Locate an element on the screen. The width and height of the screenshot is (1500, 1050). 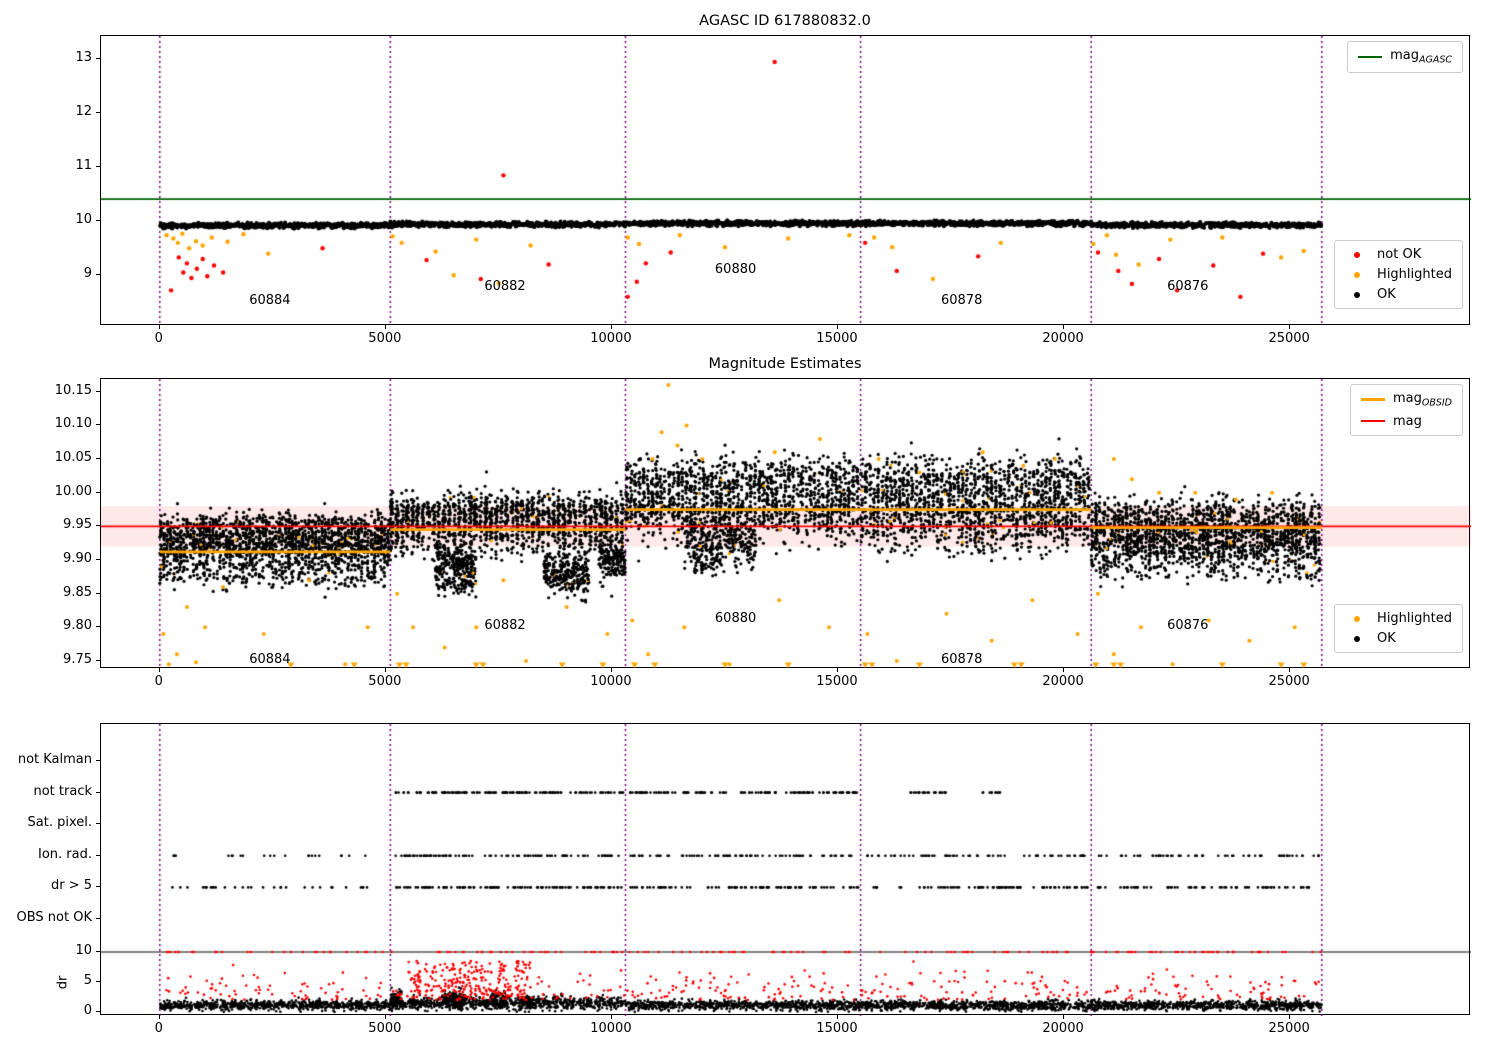
legend-entry: magAGASC is located at coordinates (1405, 57).